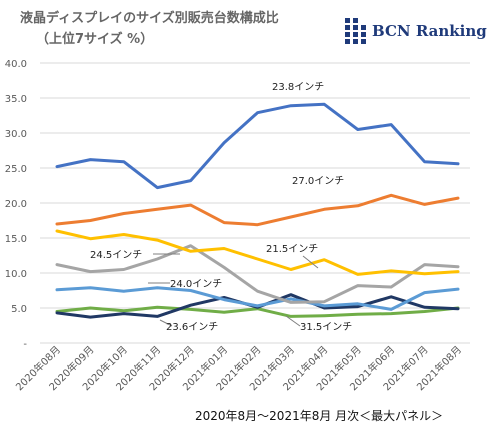  Describe the element at coordinates (149, 18) in the screenshot. I see `title-line-1: 液晶ディスプレイのサイズ別販売台数構成比` at that location.